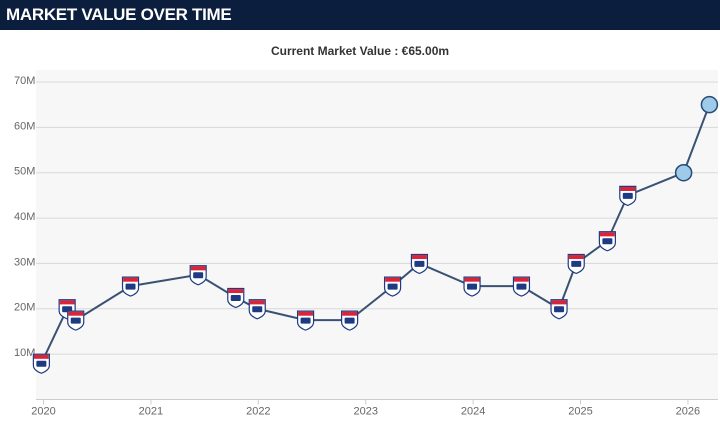 This screenshot has width=720, height=425. I want to click on x-tick-label: 2024, so click(473, 411).